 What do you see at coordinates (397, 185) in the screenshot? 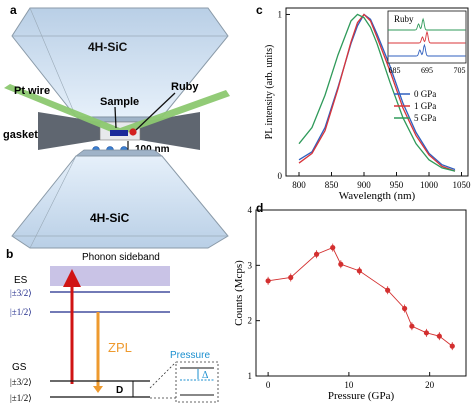
I see `chart-c-xtick-label: 950` at bounding box center [397, 185].